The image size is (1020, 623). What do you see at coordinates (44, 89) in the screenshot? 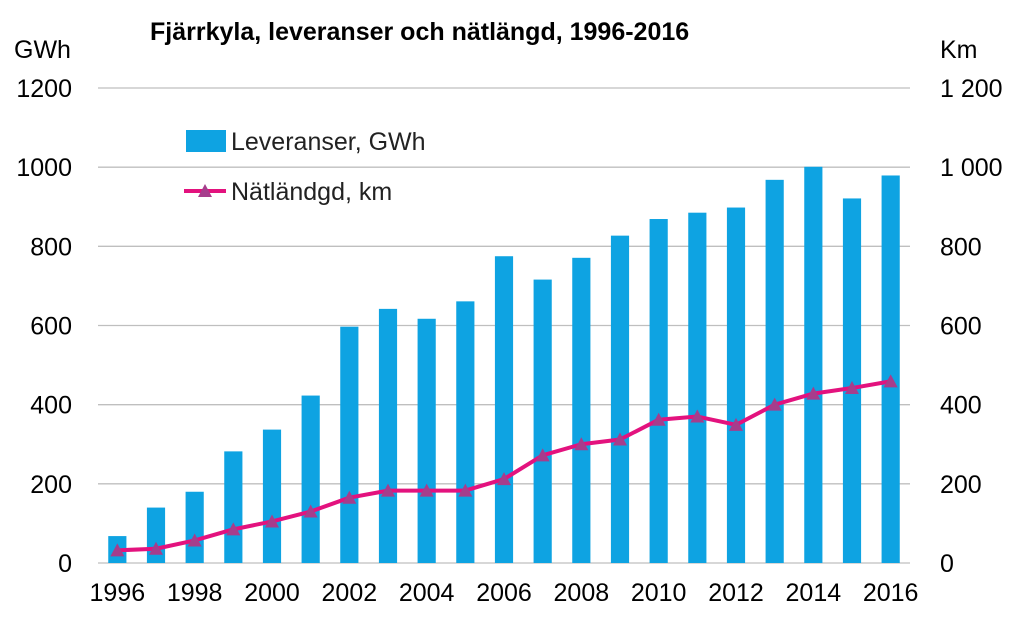
I see `left-tick-label: 1200` at bounding box center [44, 89].